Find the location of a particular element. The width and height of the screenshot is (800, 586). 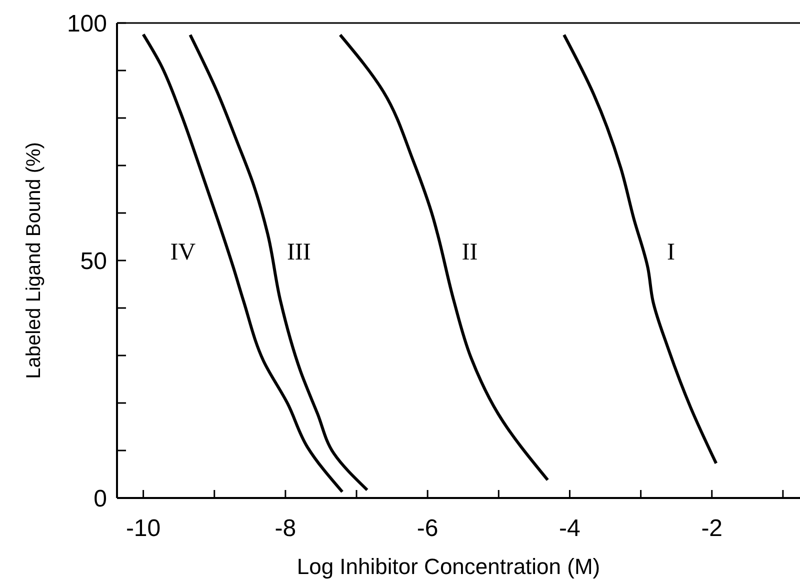

line-series is located at coordinates (640, 249).